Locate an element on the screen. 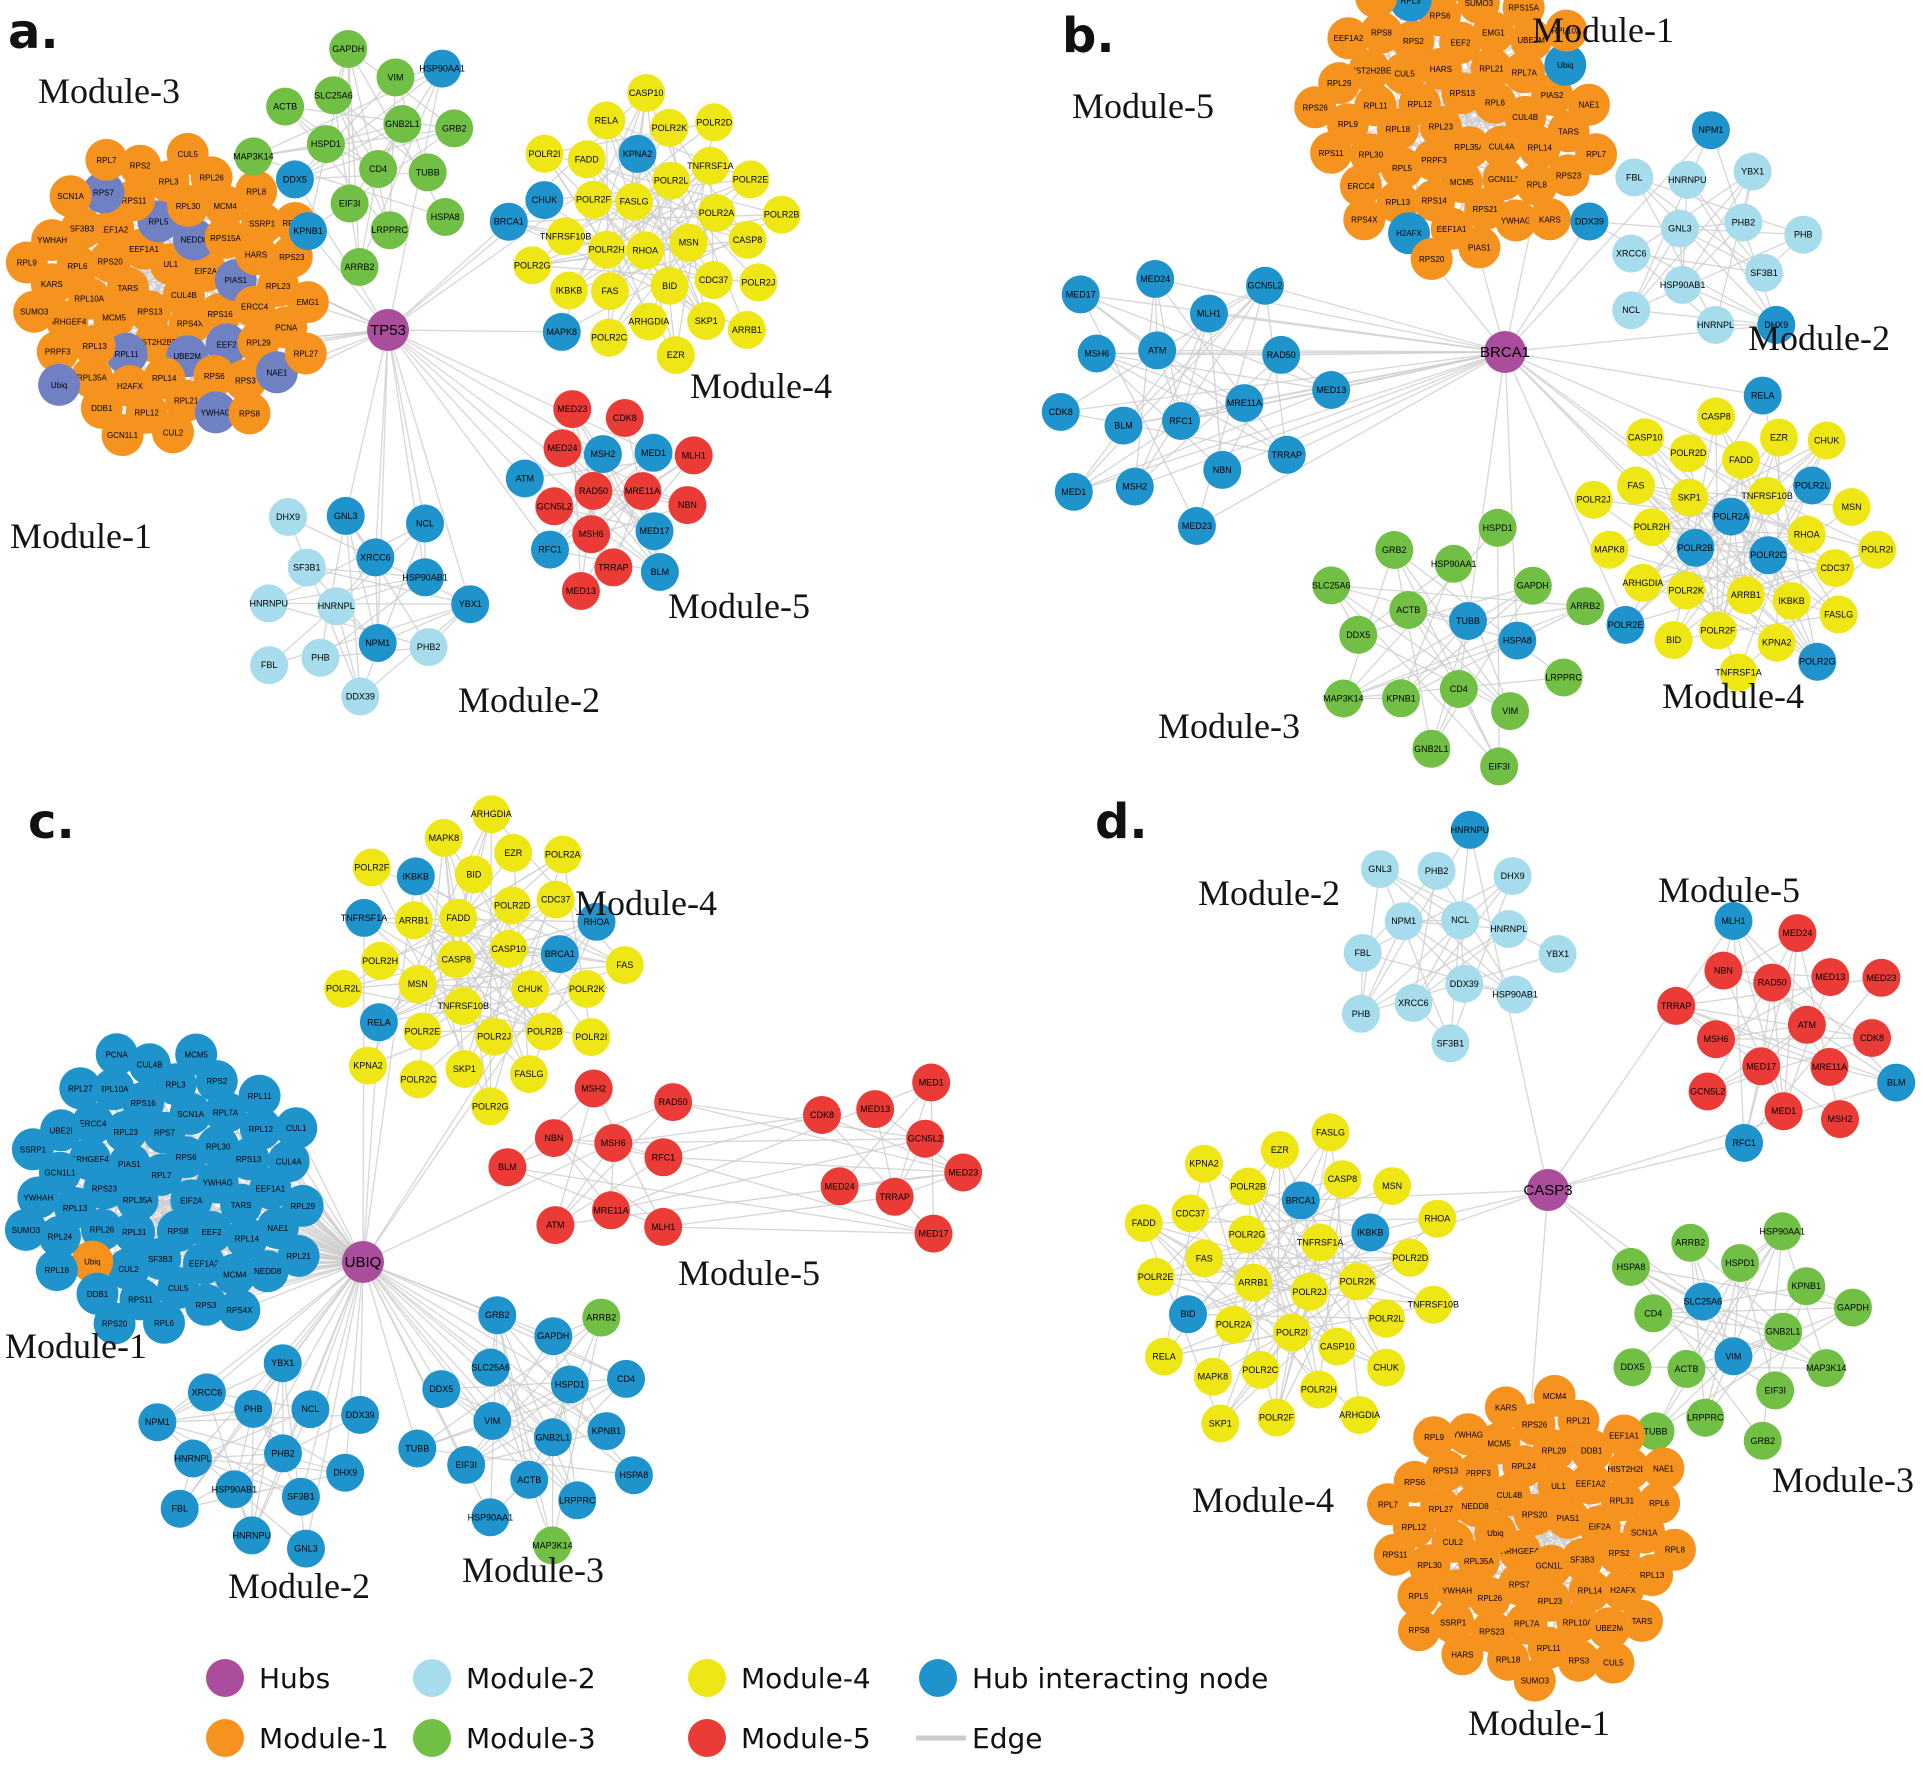  node-YWHAH: YWHAH is located at coordinates (1457, 1590).